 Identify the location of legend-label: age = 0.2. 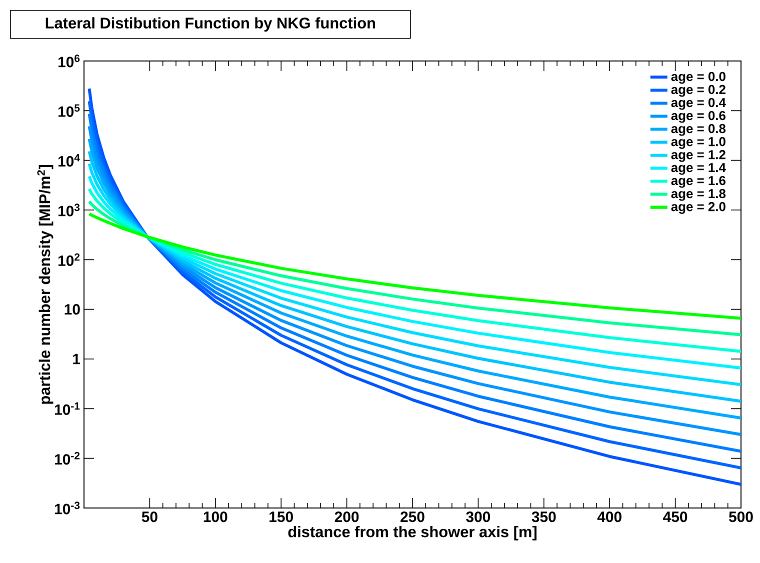
(698, 90).